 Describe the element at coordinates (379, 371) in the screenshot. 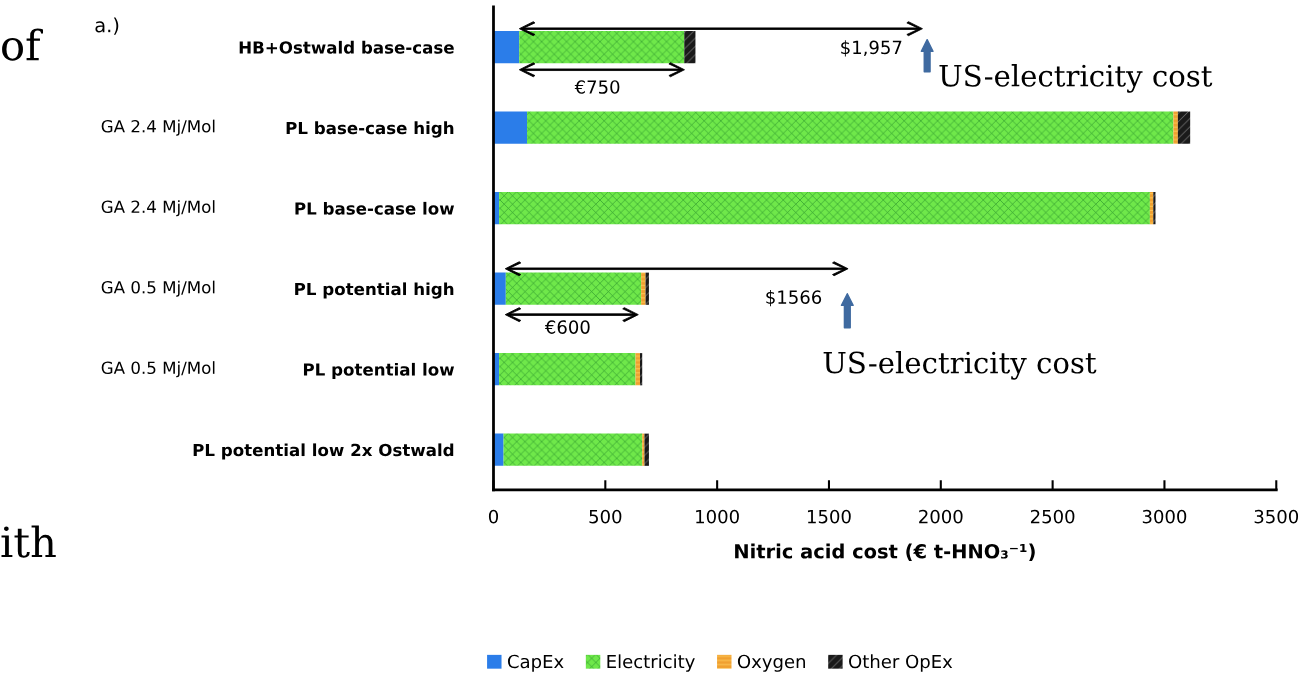

I see `y-tick-label: PL potential low` at that location.